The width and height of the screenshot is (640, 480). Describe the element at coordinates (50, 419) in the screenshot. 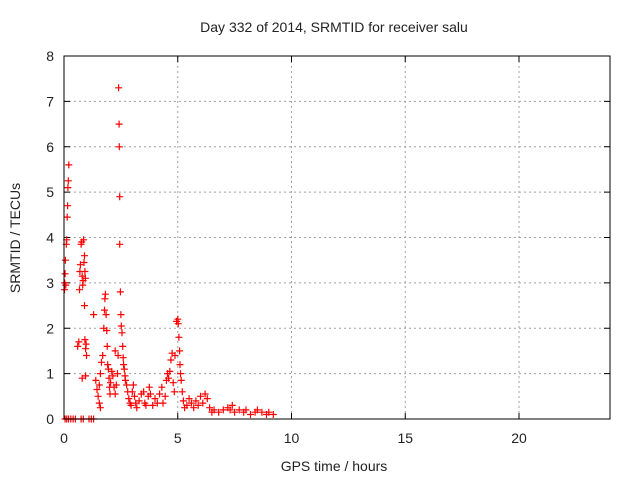

I see `y-tick-label: 0` at that location.